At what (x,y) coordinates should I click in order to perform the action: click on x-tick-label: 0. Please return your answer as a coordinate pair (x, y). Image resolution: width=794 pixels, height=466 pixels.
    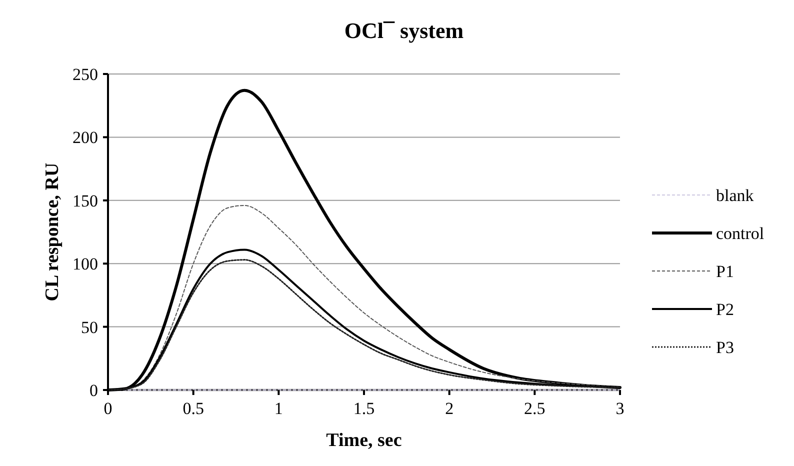
    Looking at the image, I should click on (108, 408).